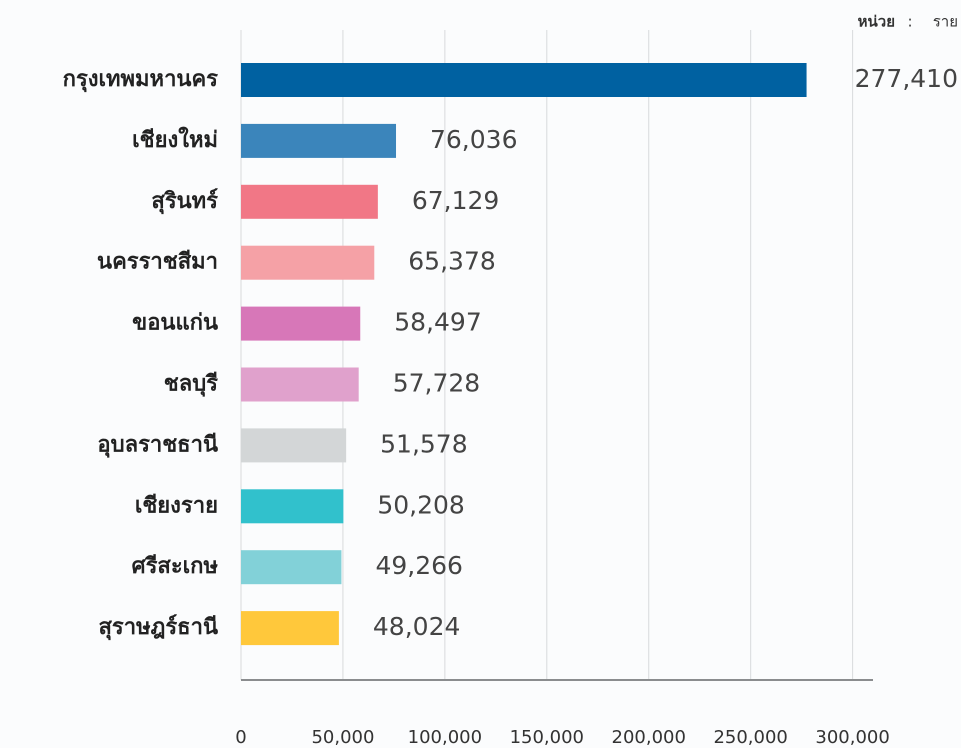 Image resolution: width=961 pixels, height=748 pixels. What do you see at coordinates (436, 383) in the screenshot?
I see `value-label: 57,728` at bounding box center [436, 383].